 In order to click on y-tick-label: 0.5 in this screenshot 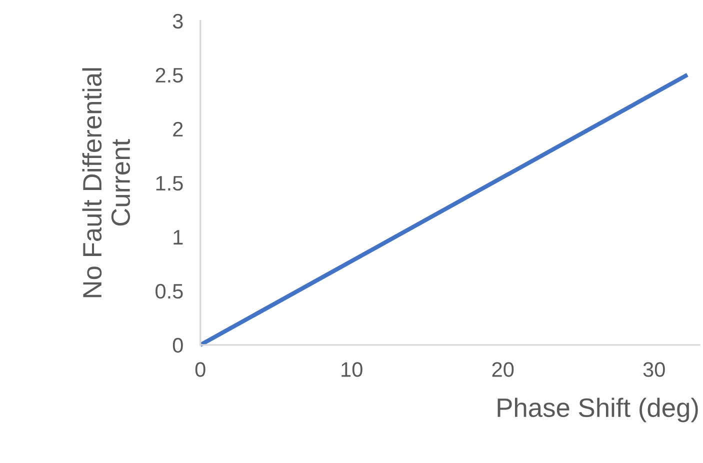, I will do `click(169, 291)`.